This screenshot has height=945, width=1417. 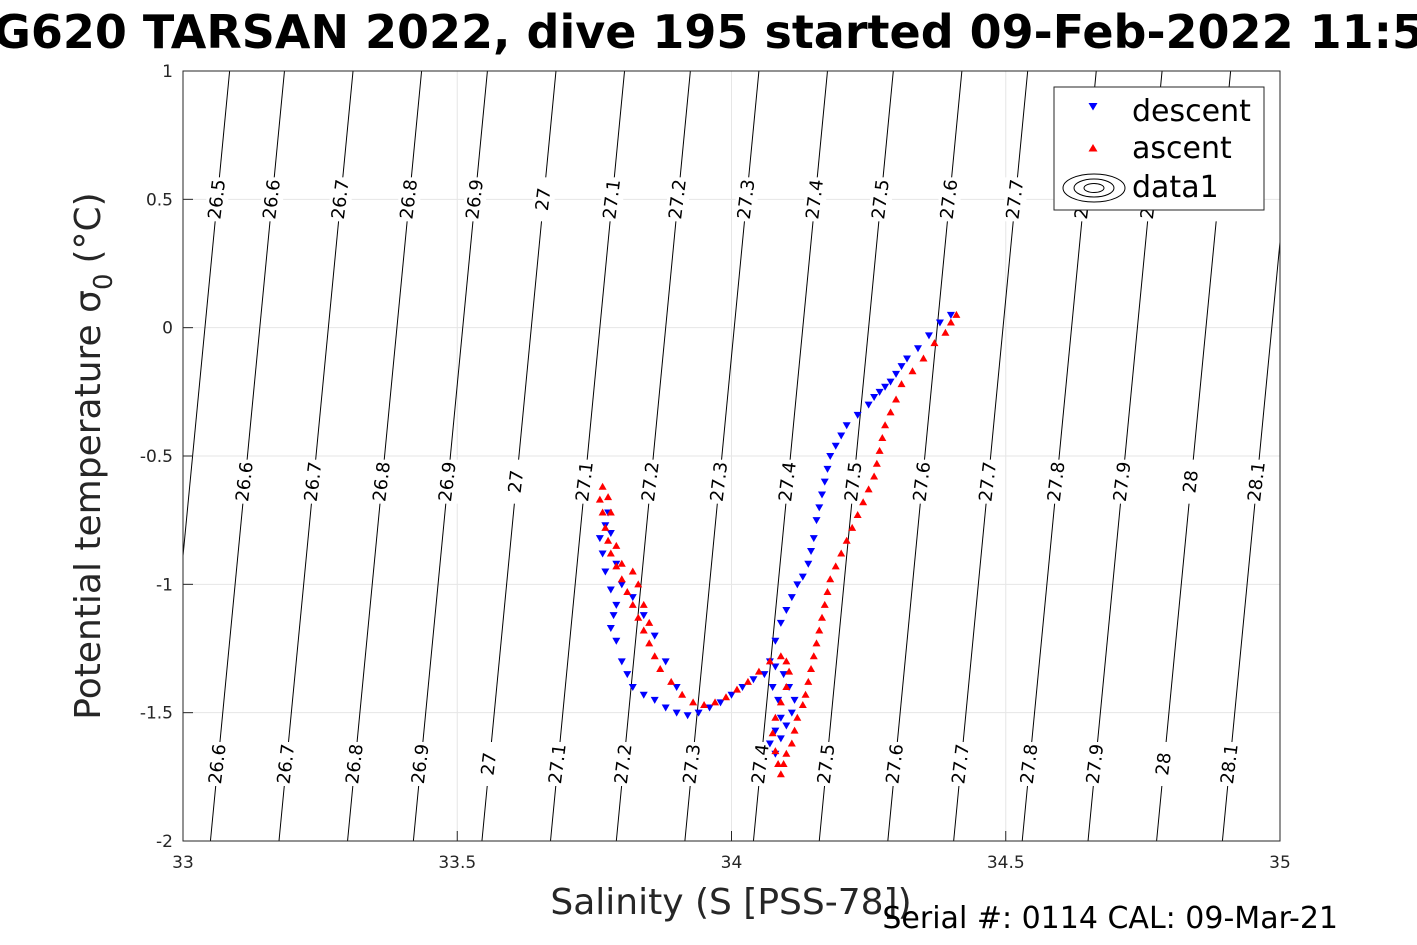 I want to click on density-contour-line, so click(x=1250, y=538).